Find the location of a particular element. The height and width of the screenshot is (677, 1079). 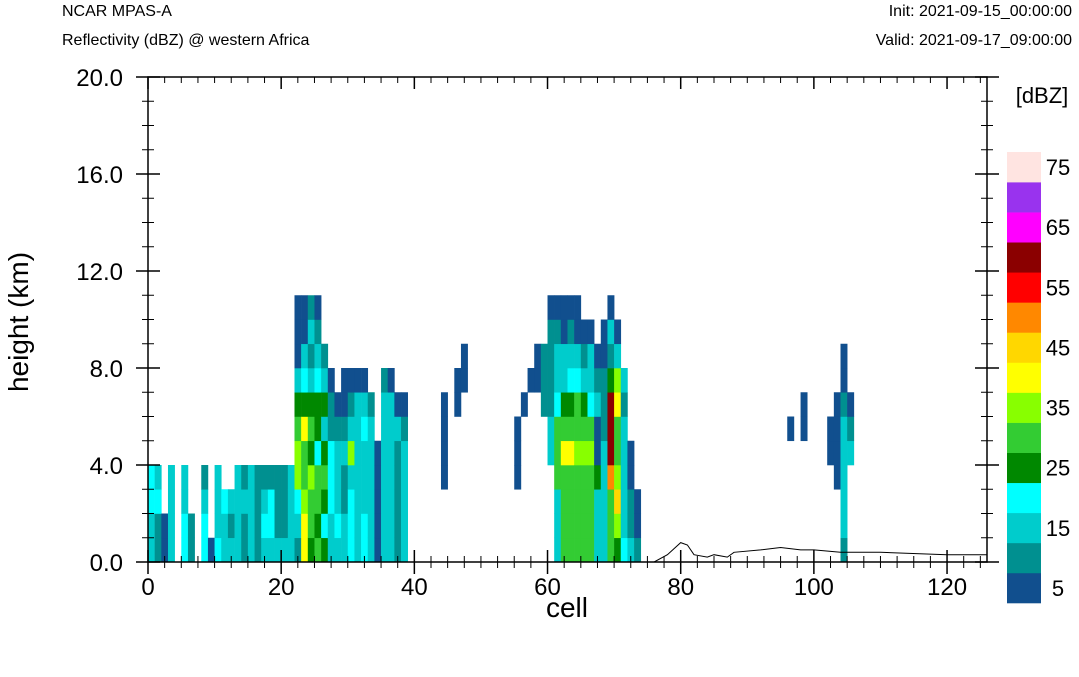

terrain-profile is located at coordinates (567, 552).